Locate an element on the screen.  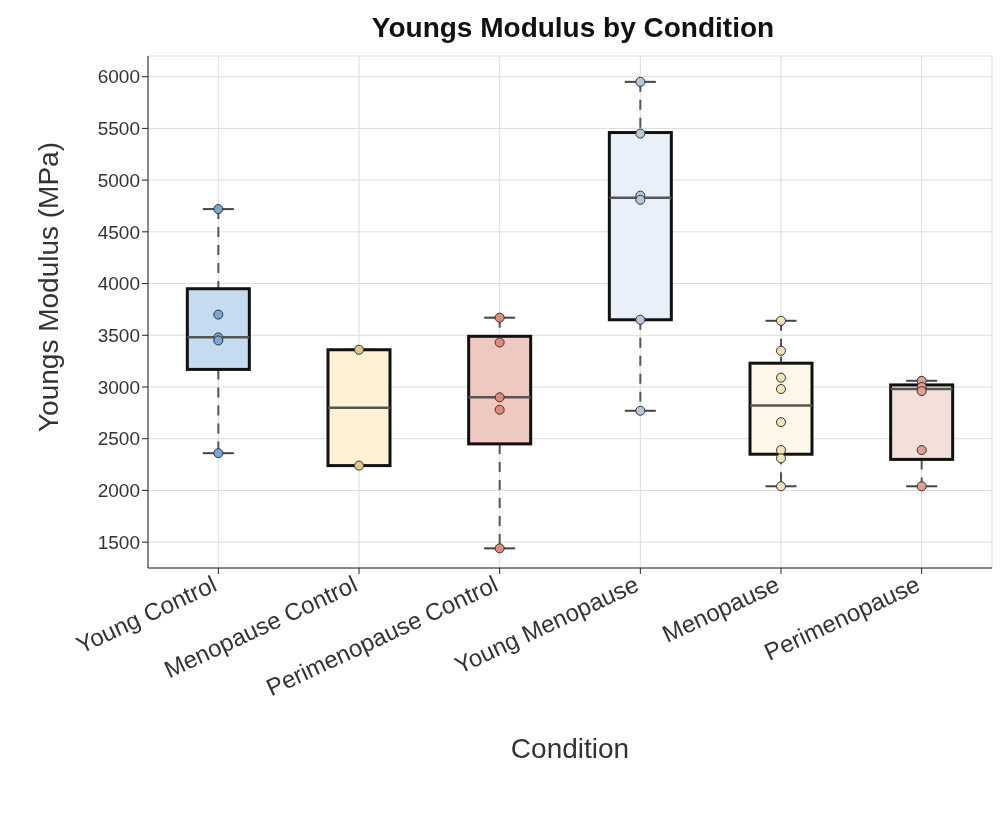
y-tick-label: 5500 is located at coordinates (118, 129).